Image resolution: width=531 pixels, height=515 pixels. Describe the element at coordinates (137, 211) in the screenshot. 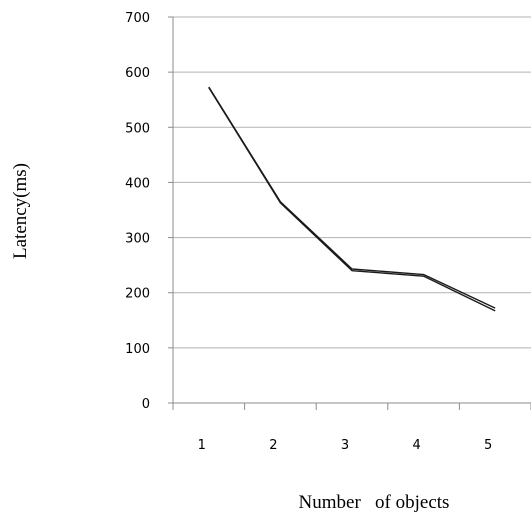

I see `y-tick-labels: 0 100 200 300 400 500 600 700` at that location.